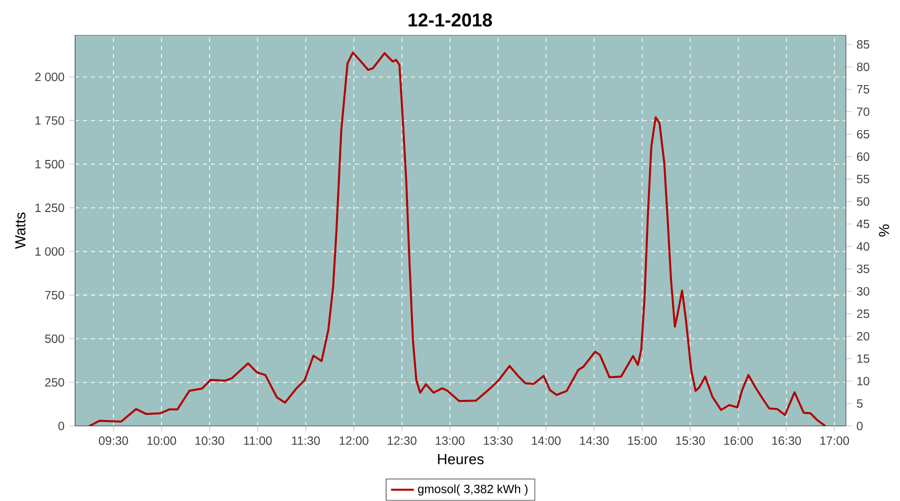 The image size is (900, 501). Describe the element at coordinates (863, 179) in the screenshot. I see `y2-tick-label: 55` at that location.